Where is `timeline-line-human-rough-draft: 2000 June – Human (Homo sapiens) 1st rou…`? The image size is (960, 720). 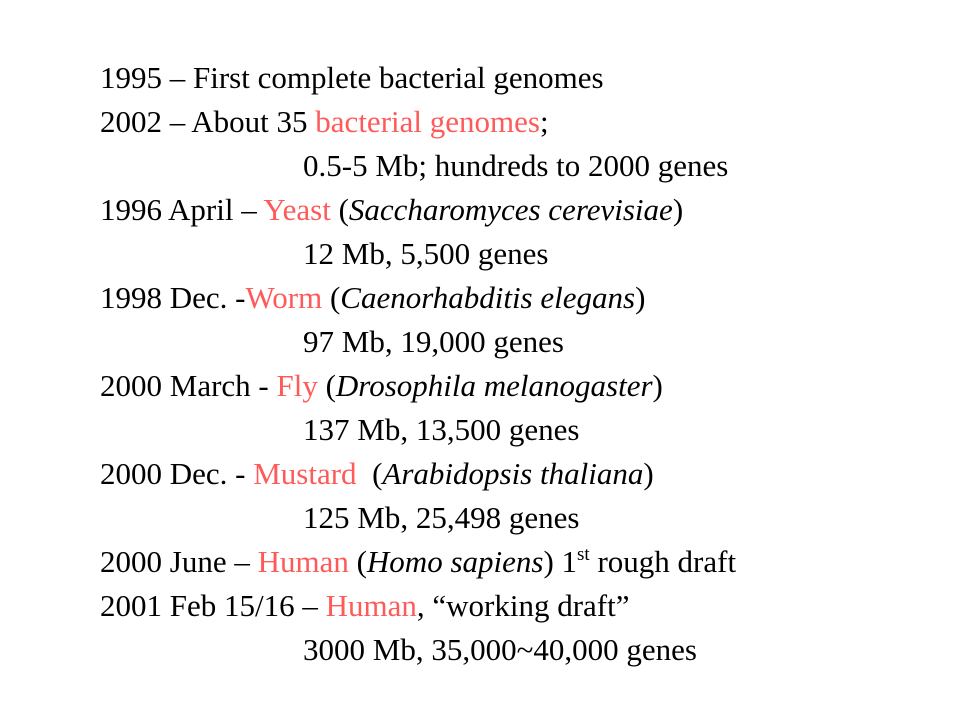 timeline-line-human-rough-draft: 2000 June – Human (Homo sapiens) 1st rou… is located at coordinates (418, 562).